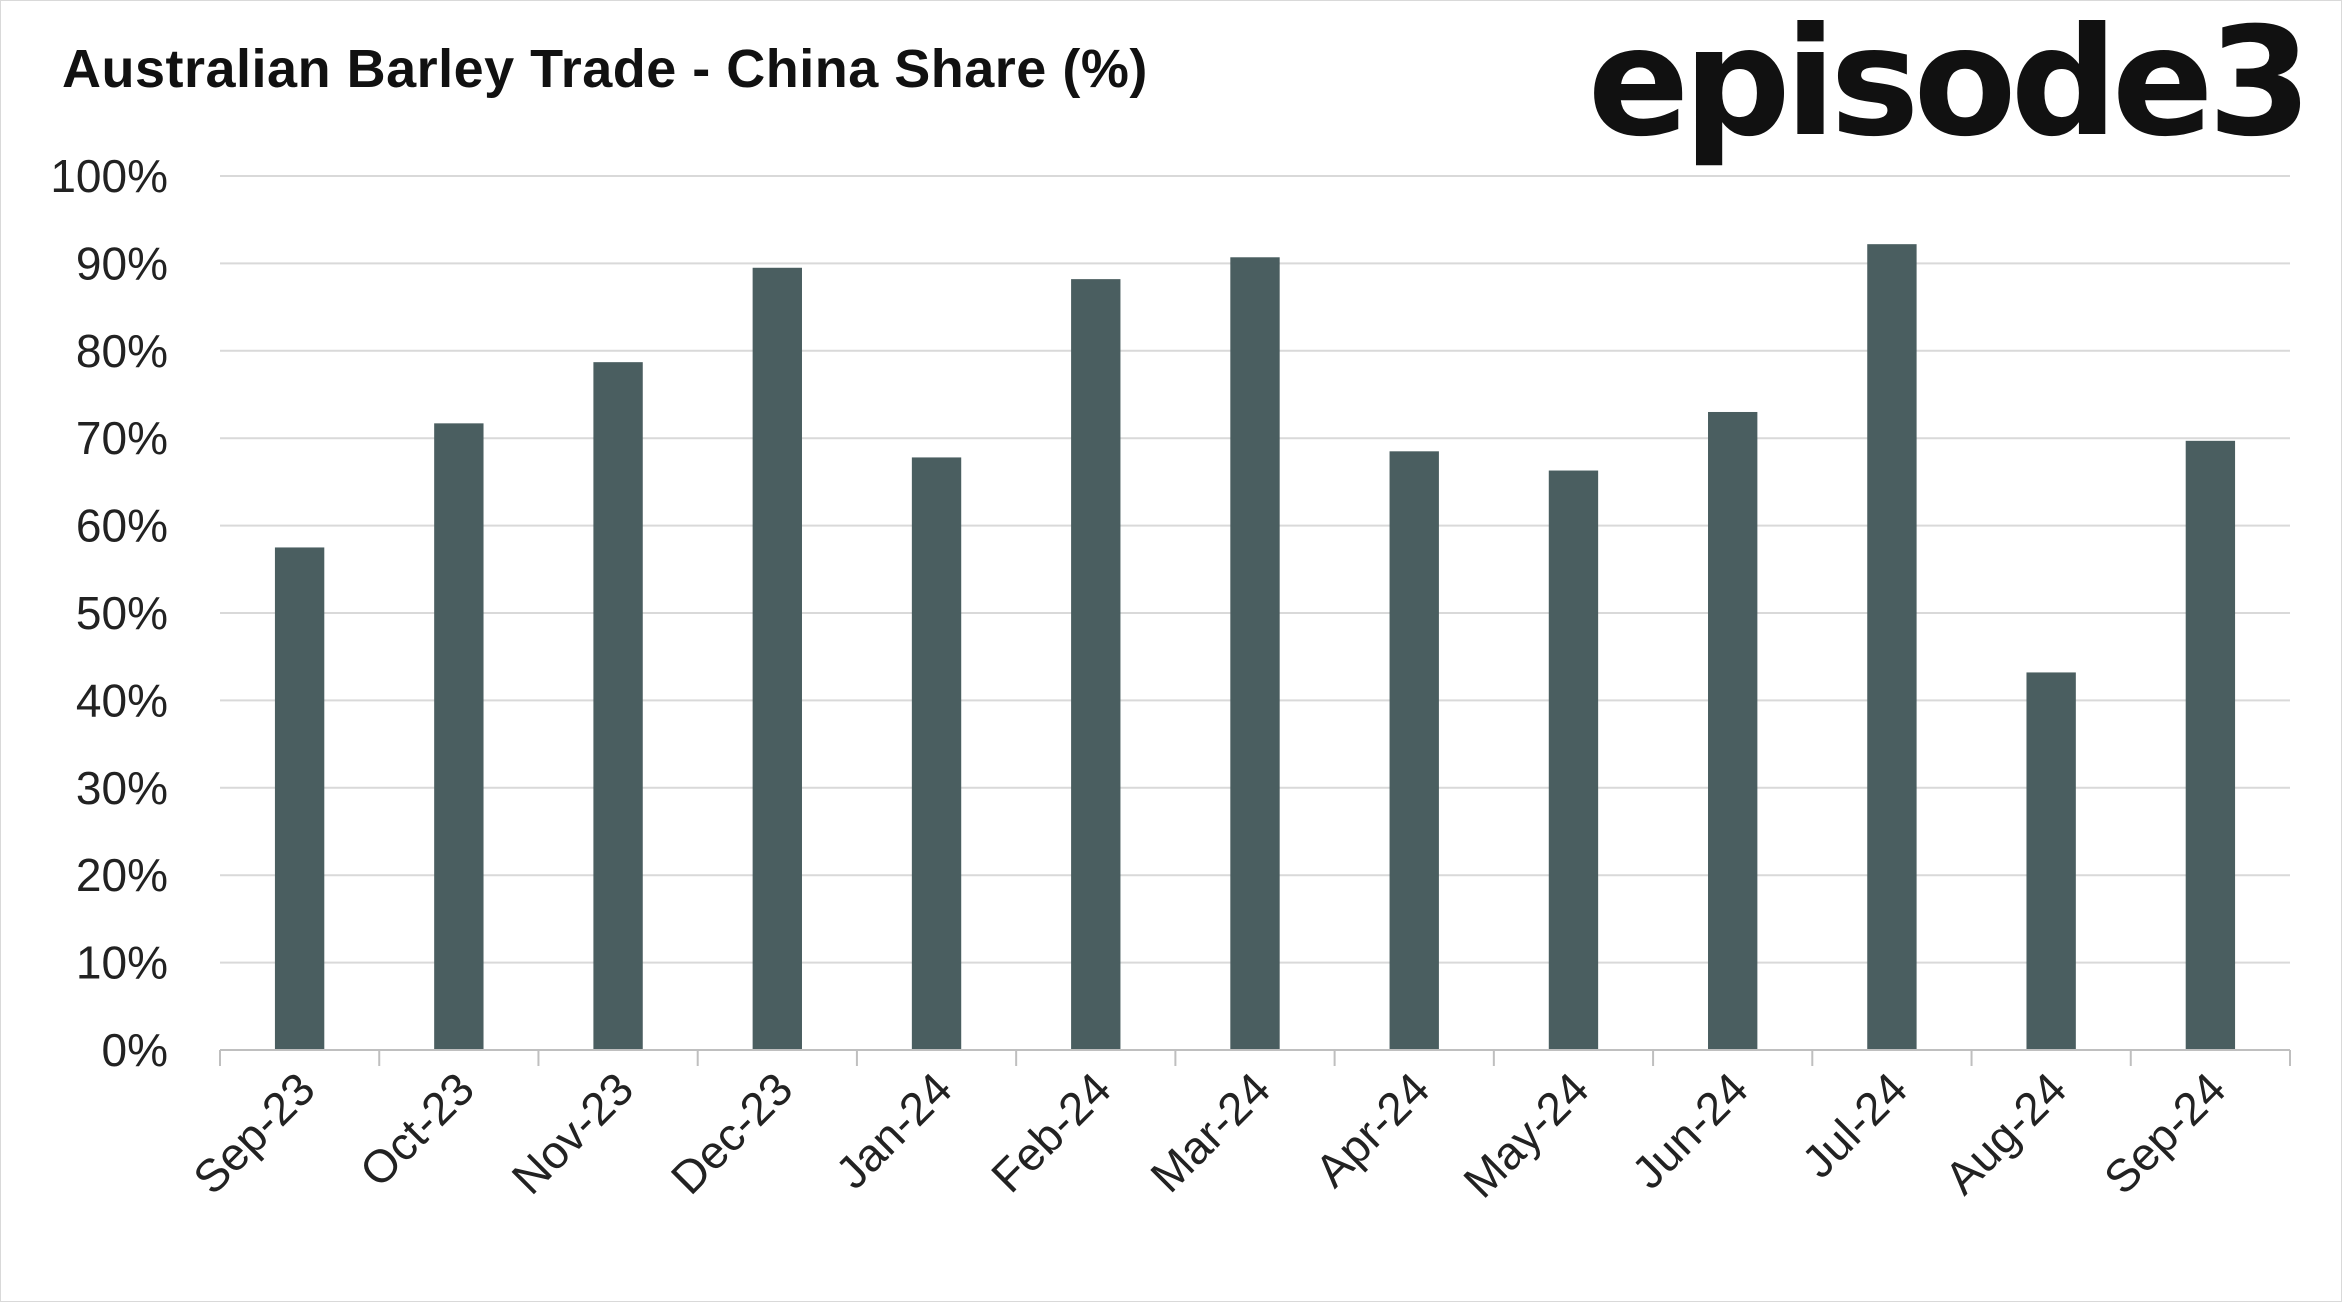  I want to click on y-tick-label: 60%, so click(122, 526).